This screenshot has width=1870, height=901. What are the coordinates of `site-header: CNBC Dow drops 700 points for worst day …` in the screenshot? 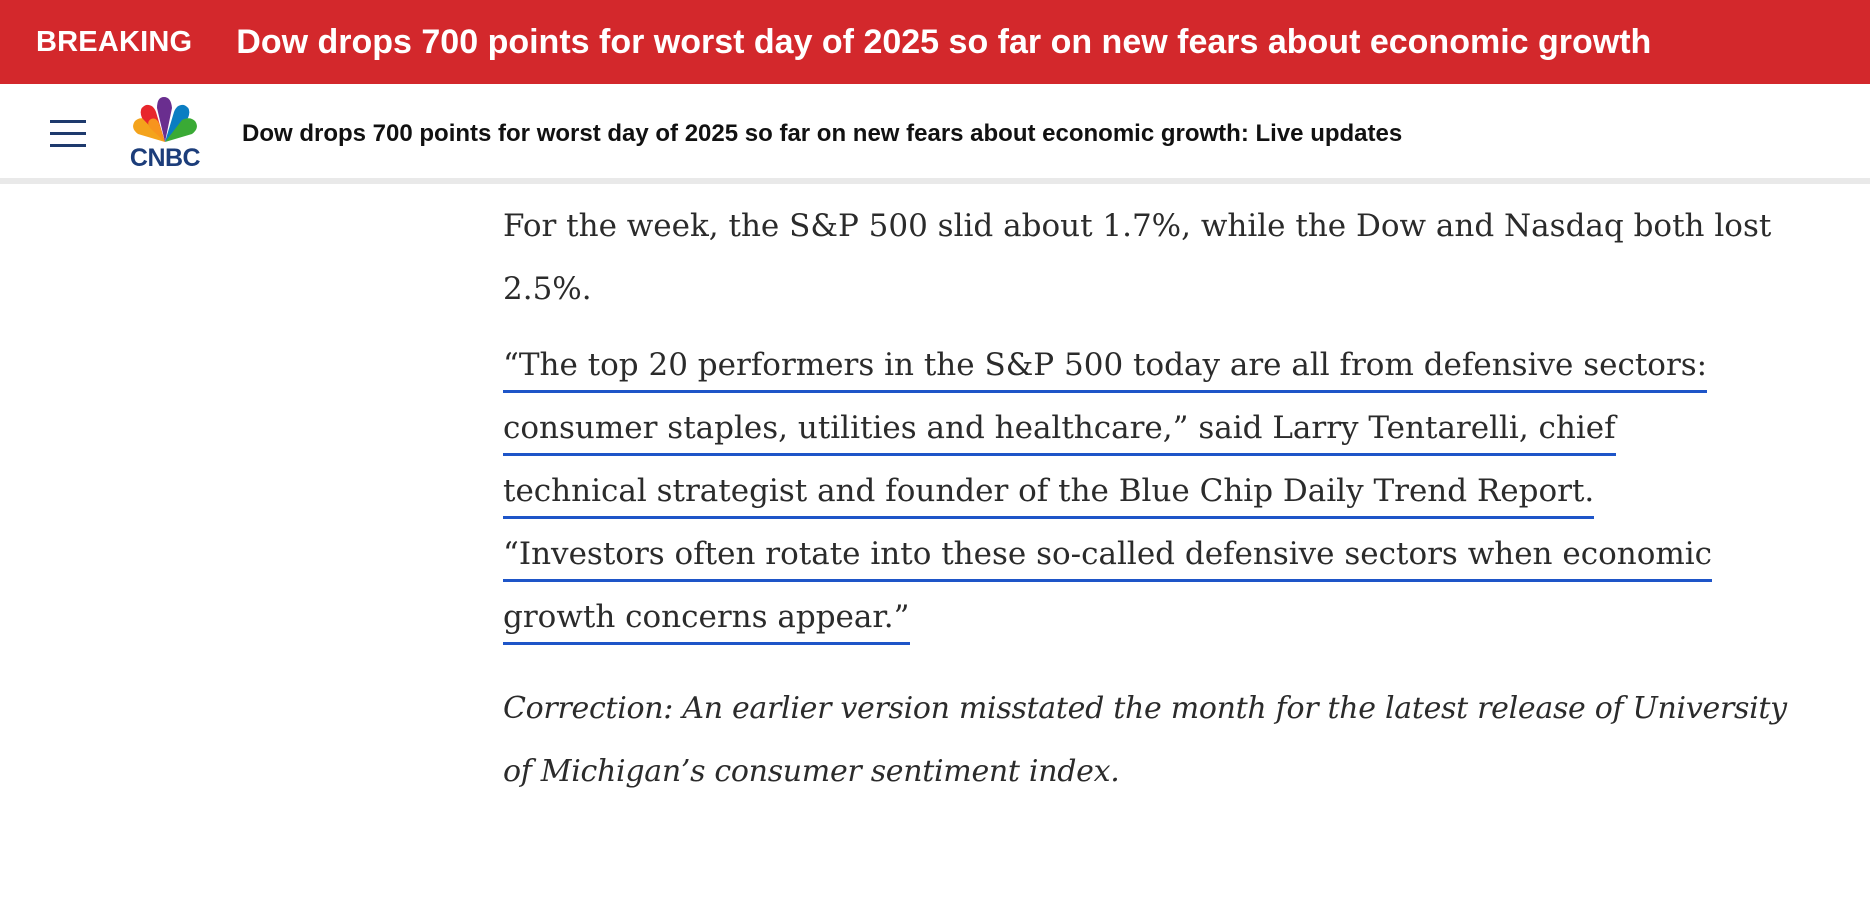 It's located at (935, 134).